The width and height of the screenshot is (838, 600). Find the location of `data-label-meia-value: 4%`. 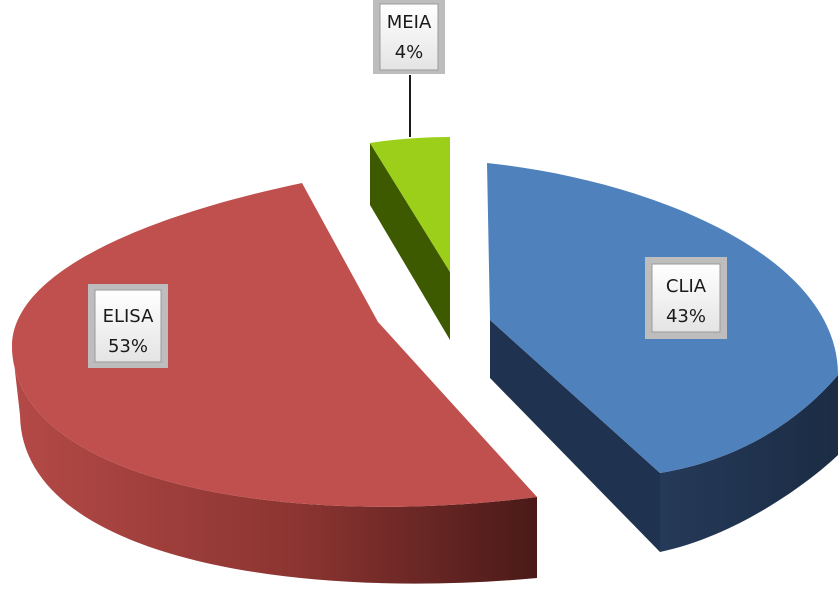

data-label-meia-value: 4% is located at coordinates (409, 52).